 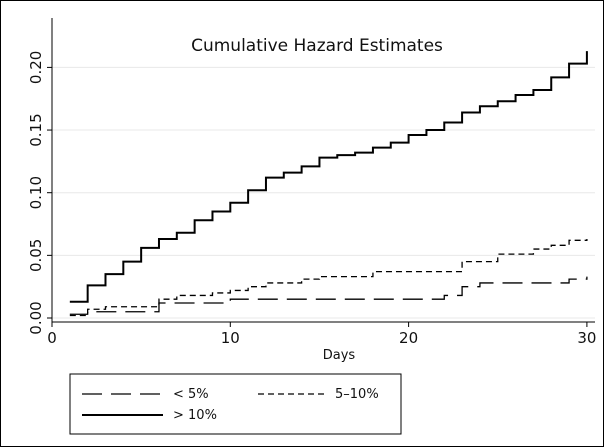 I want to click on chart-title: Cumulative Hazard Estimates, so click(x=317, y=46).